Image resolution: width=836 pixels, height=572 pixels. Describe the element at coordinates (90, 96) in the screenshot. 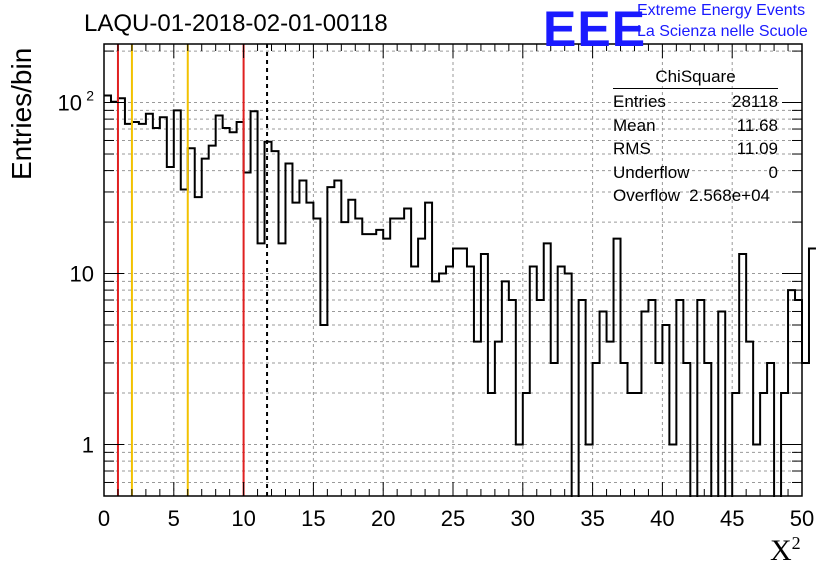

I see `y-tick-label-sup: 2` at that location.